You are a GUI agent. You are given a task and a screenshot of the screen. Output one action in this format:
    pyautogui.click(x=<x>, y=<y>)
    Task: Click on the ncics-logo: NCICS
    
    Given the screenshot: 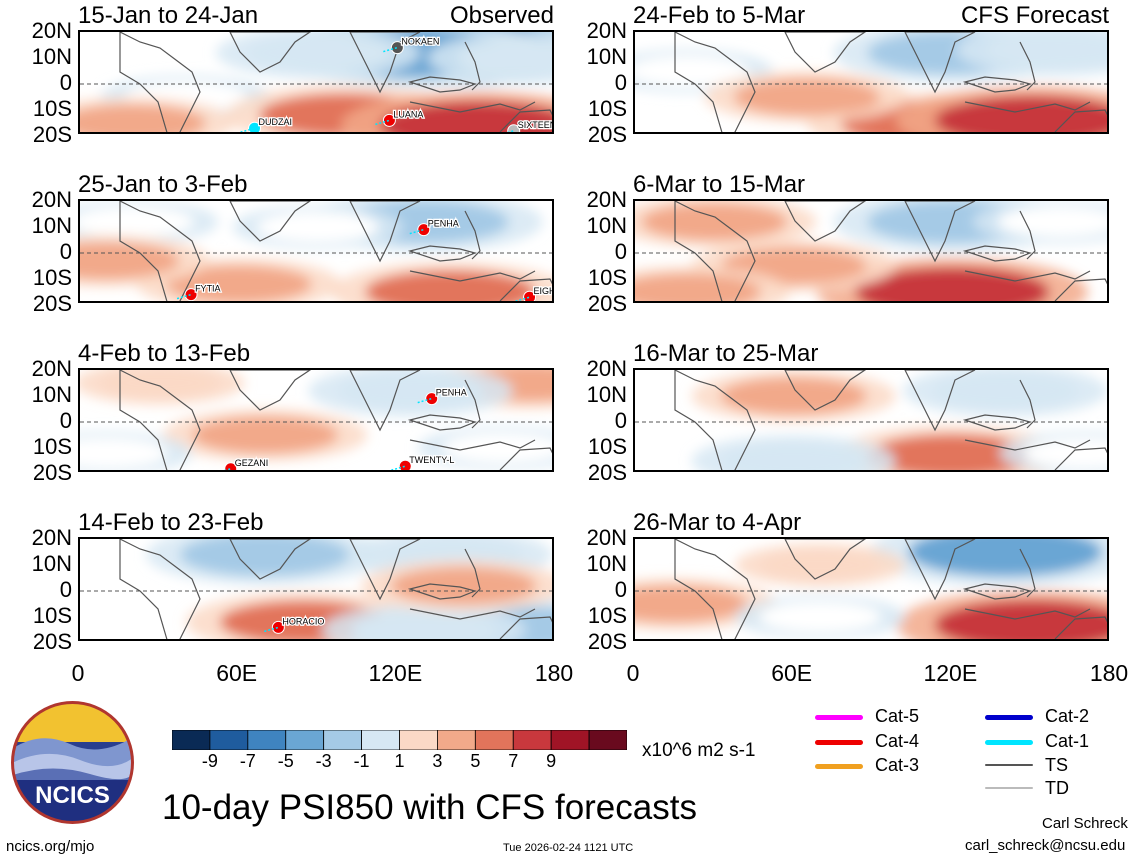 What is the action you would take?
    pyautogui.click(x=72, y=762)
    